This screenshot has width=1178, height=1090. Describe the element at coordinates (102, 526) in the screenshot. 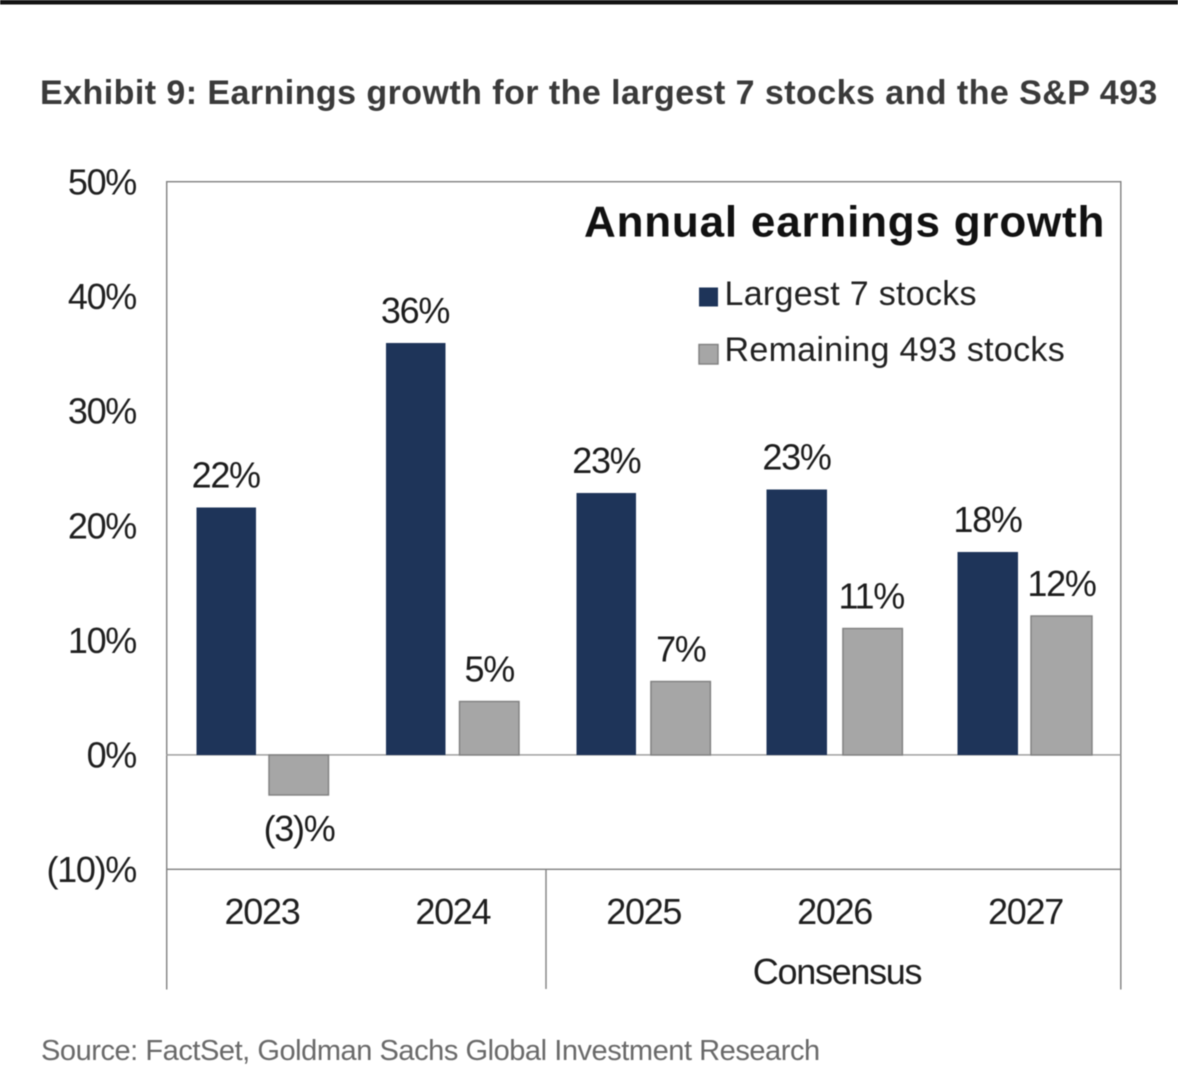

I see `svg-text: 20%` at that location.